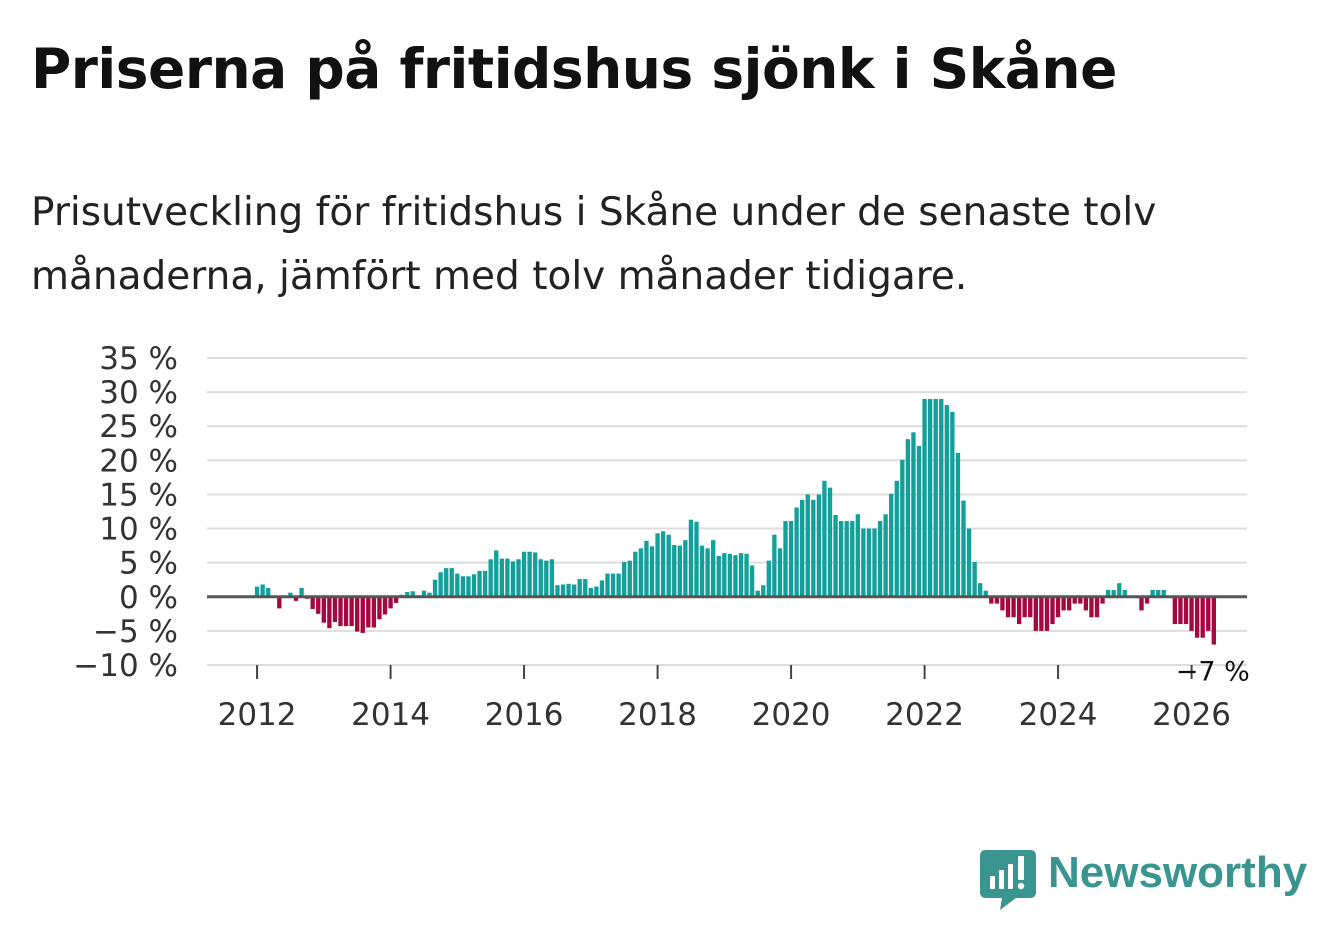 This screenshot has width=1322, height=939. Describe the element at coordinates (138, 393) in the screenshot. I see `y-tick-label: 30 %` at that location.